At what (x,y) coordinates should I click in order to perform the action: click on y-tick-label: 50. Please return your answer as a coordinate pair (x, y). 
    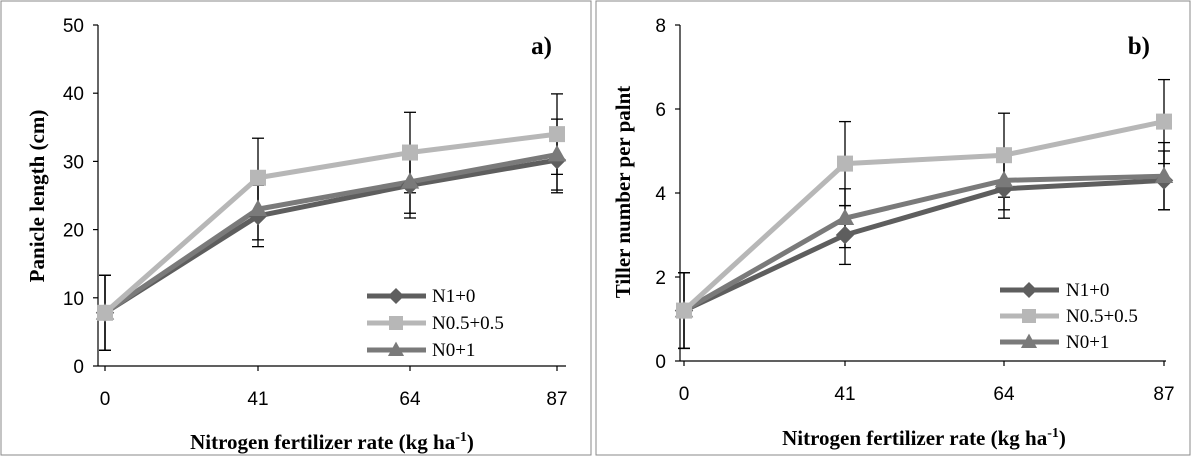
    Looking at the image, I should click on (73, 26).